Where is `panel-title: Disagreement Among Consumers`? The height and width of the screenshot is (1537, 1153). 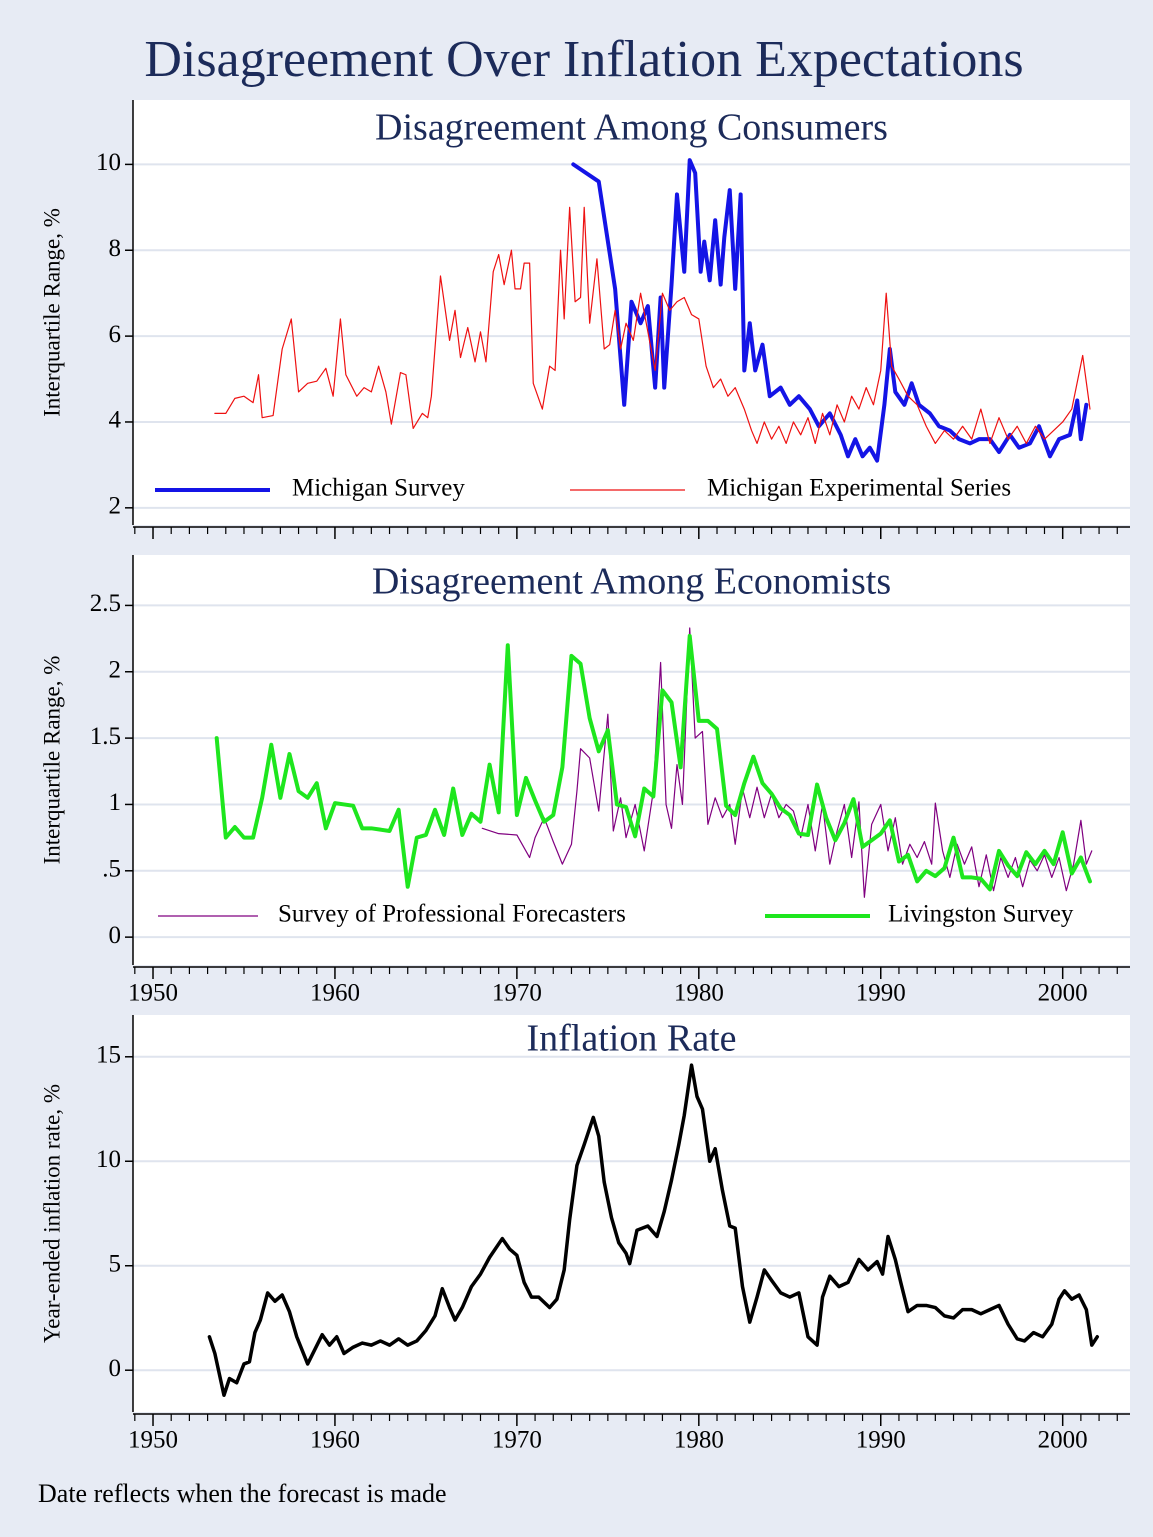 panel-title: Disagreement Among Consumers is located at coordinates (631, 128).